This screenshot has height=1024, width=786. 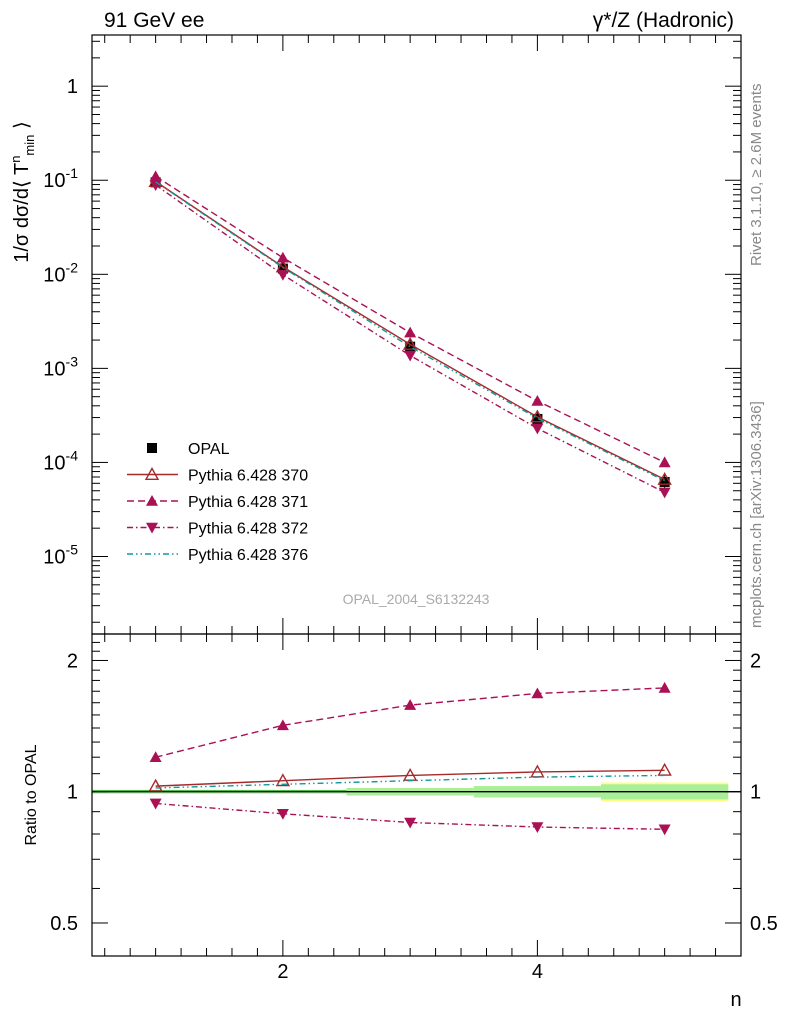 I want to click on ratio-y-tick-label-right: 0.5, so click(x=764, y=924).